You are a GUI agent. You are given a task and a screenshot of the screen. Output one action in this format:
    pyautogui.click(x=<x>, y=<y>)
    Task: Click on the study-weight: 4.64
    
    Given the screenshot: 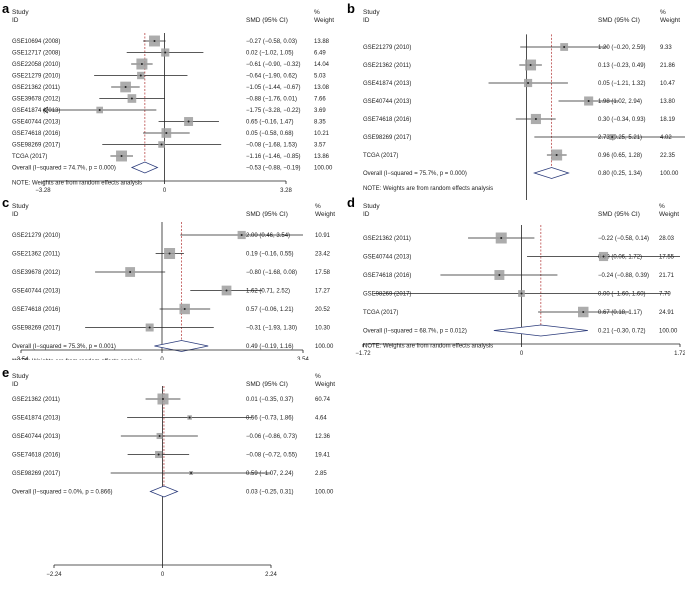 What is the action you would take?
    pyautogui.click(x=321, y=419)
    